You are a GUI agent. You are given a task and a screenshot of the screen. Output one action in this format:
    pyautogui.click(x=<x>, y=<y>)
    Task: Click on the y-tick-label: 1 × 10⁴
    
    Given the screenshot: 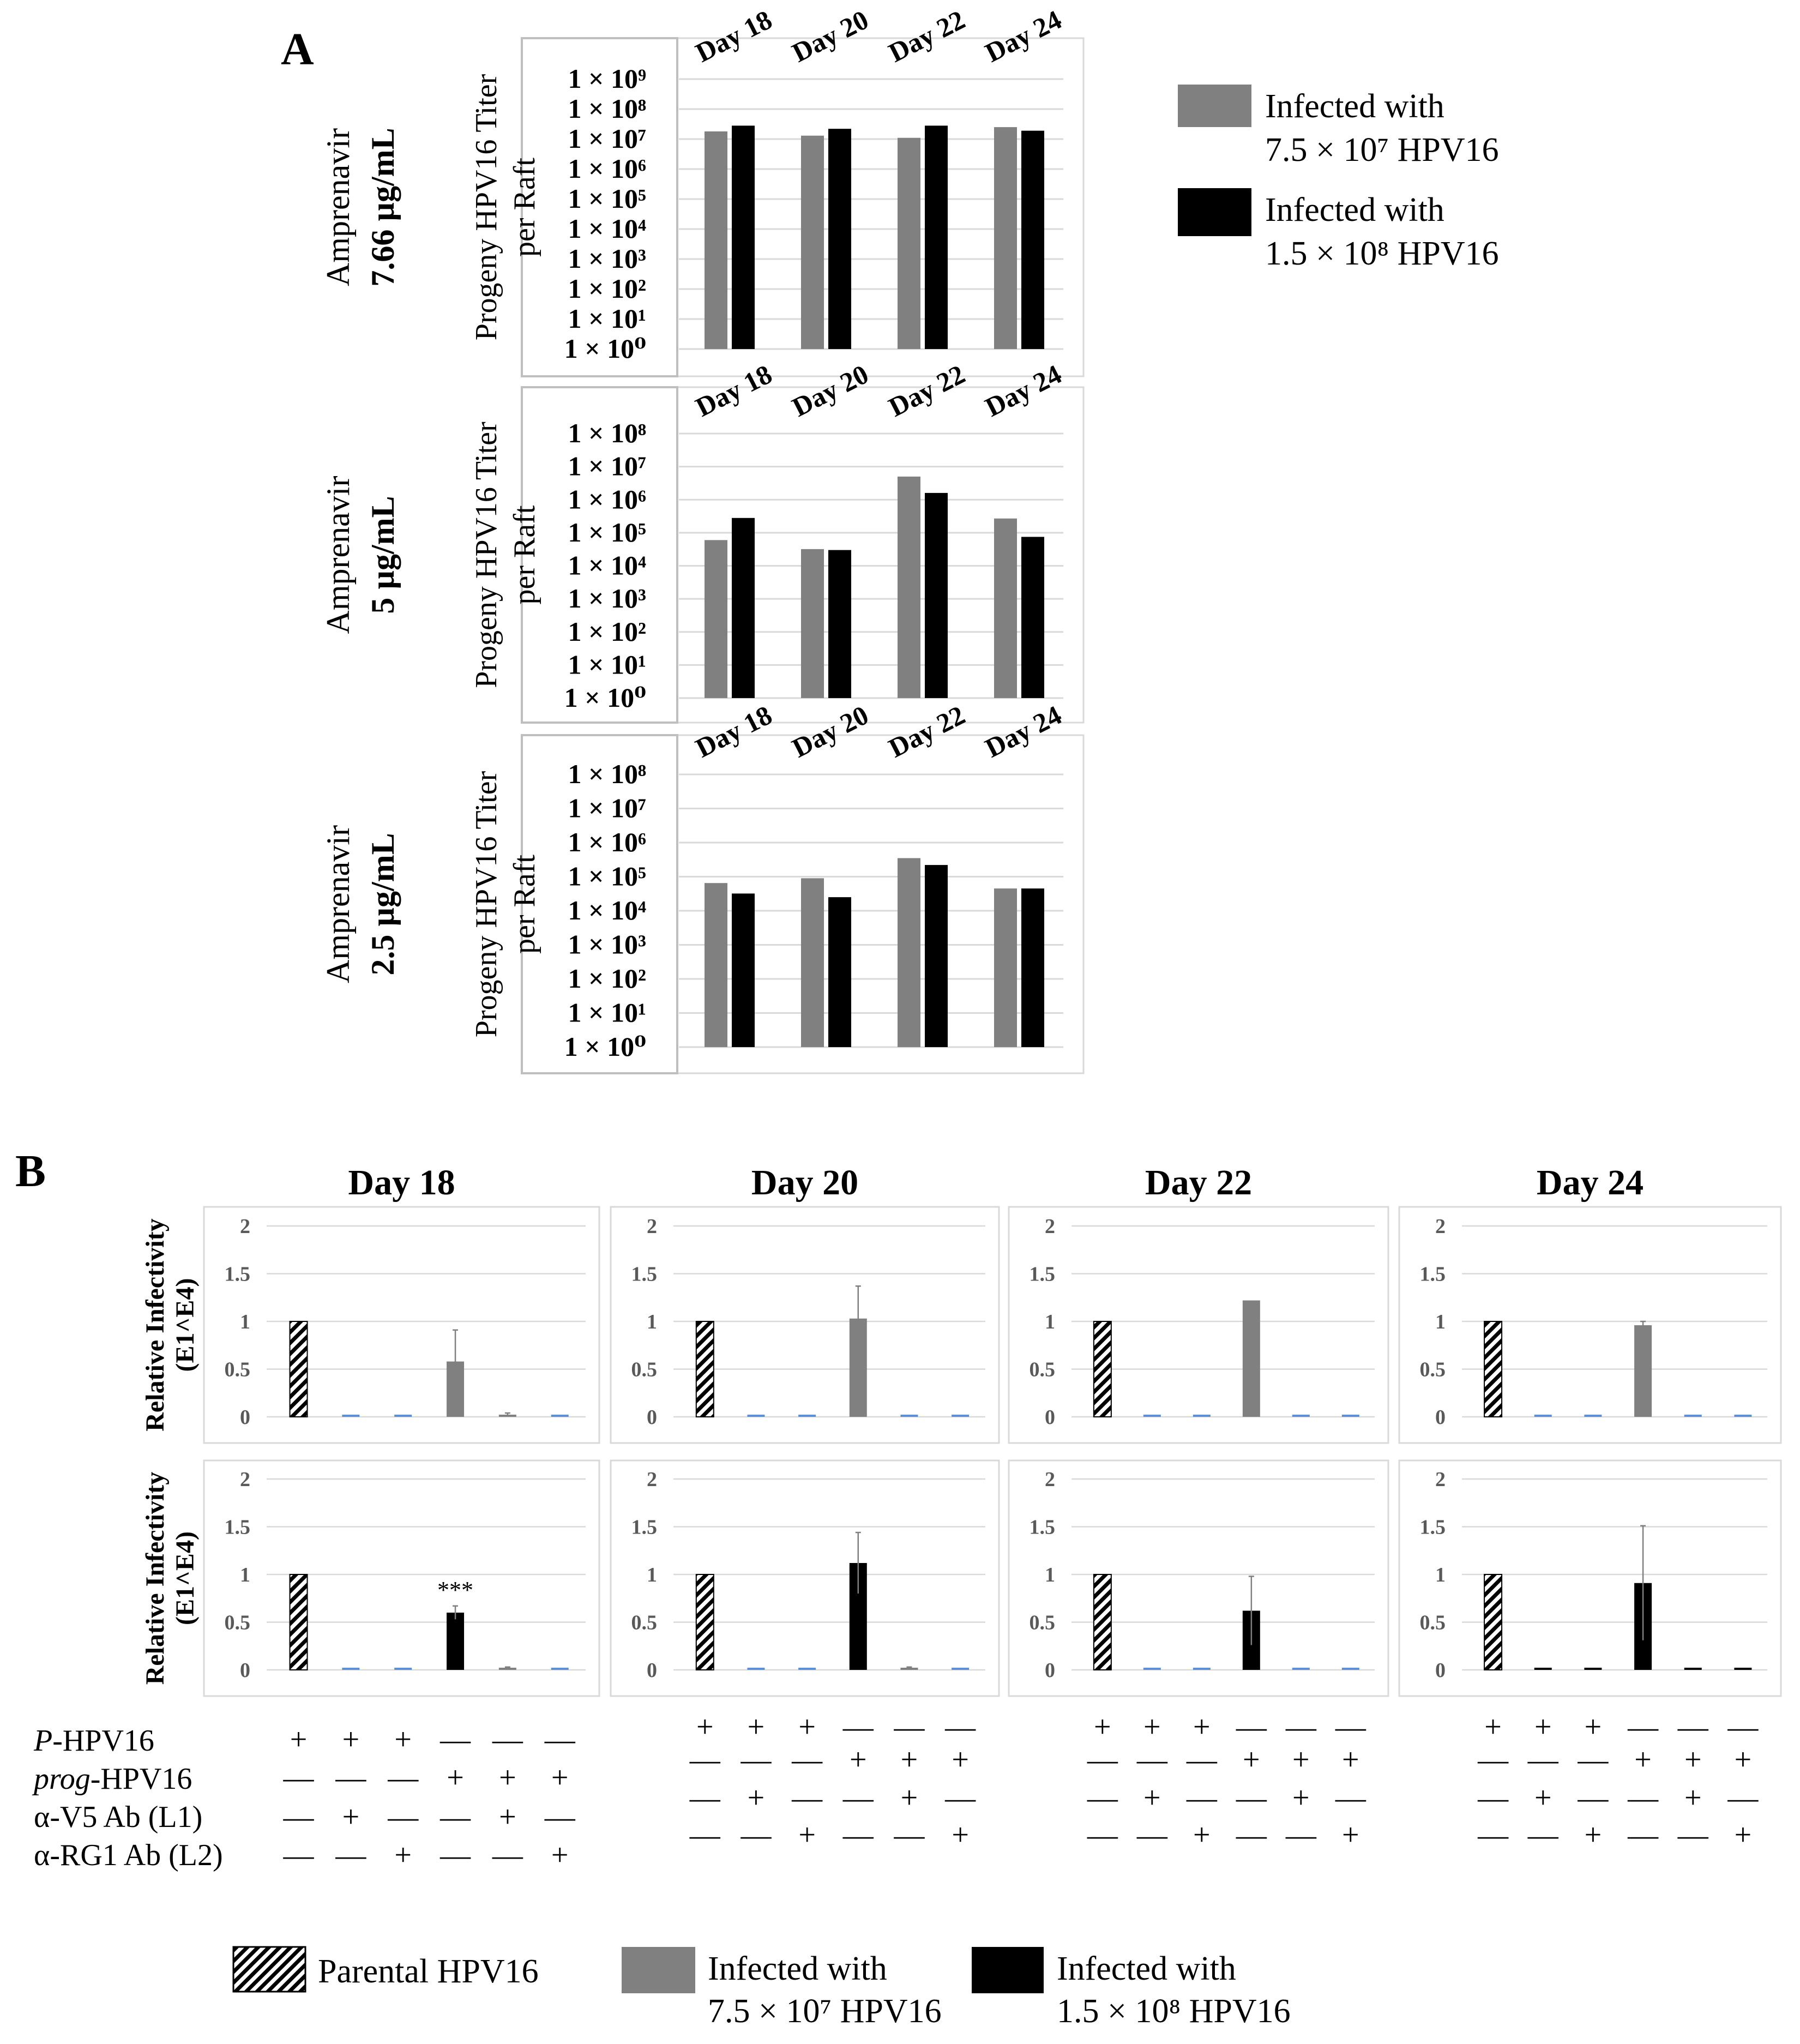 What is the action you would take?
    pyautogui.click(x=607, y=565)
    